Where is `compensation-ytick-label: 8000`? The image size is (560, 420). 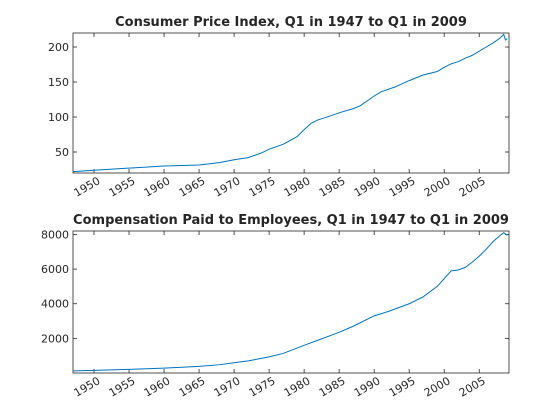
compensation-ytick-label: 8000 is located at coordinates (55, 234).